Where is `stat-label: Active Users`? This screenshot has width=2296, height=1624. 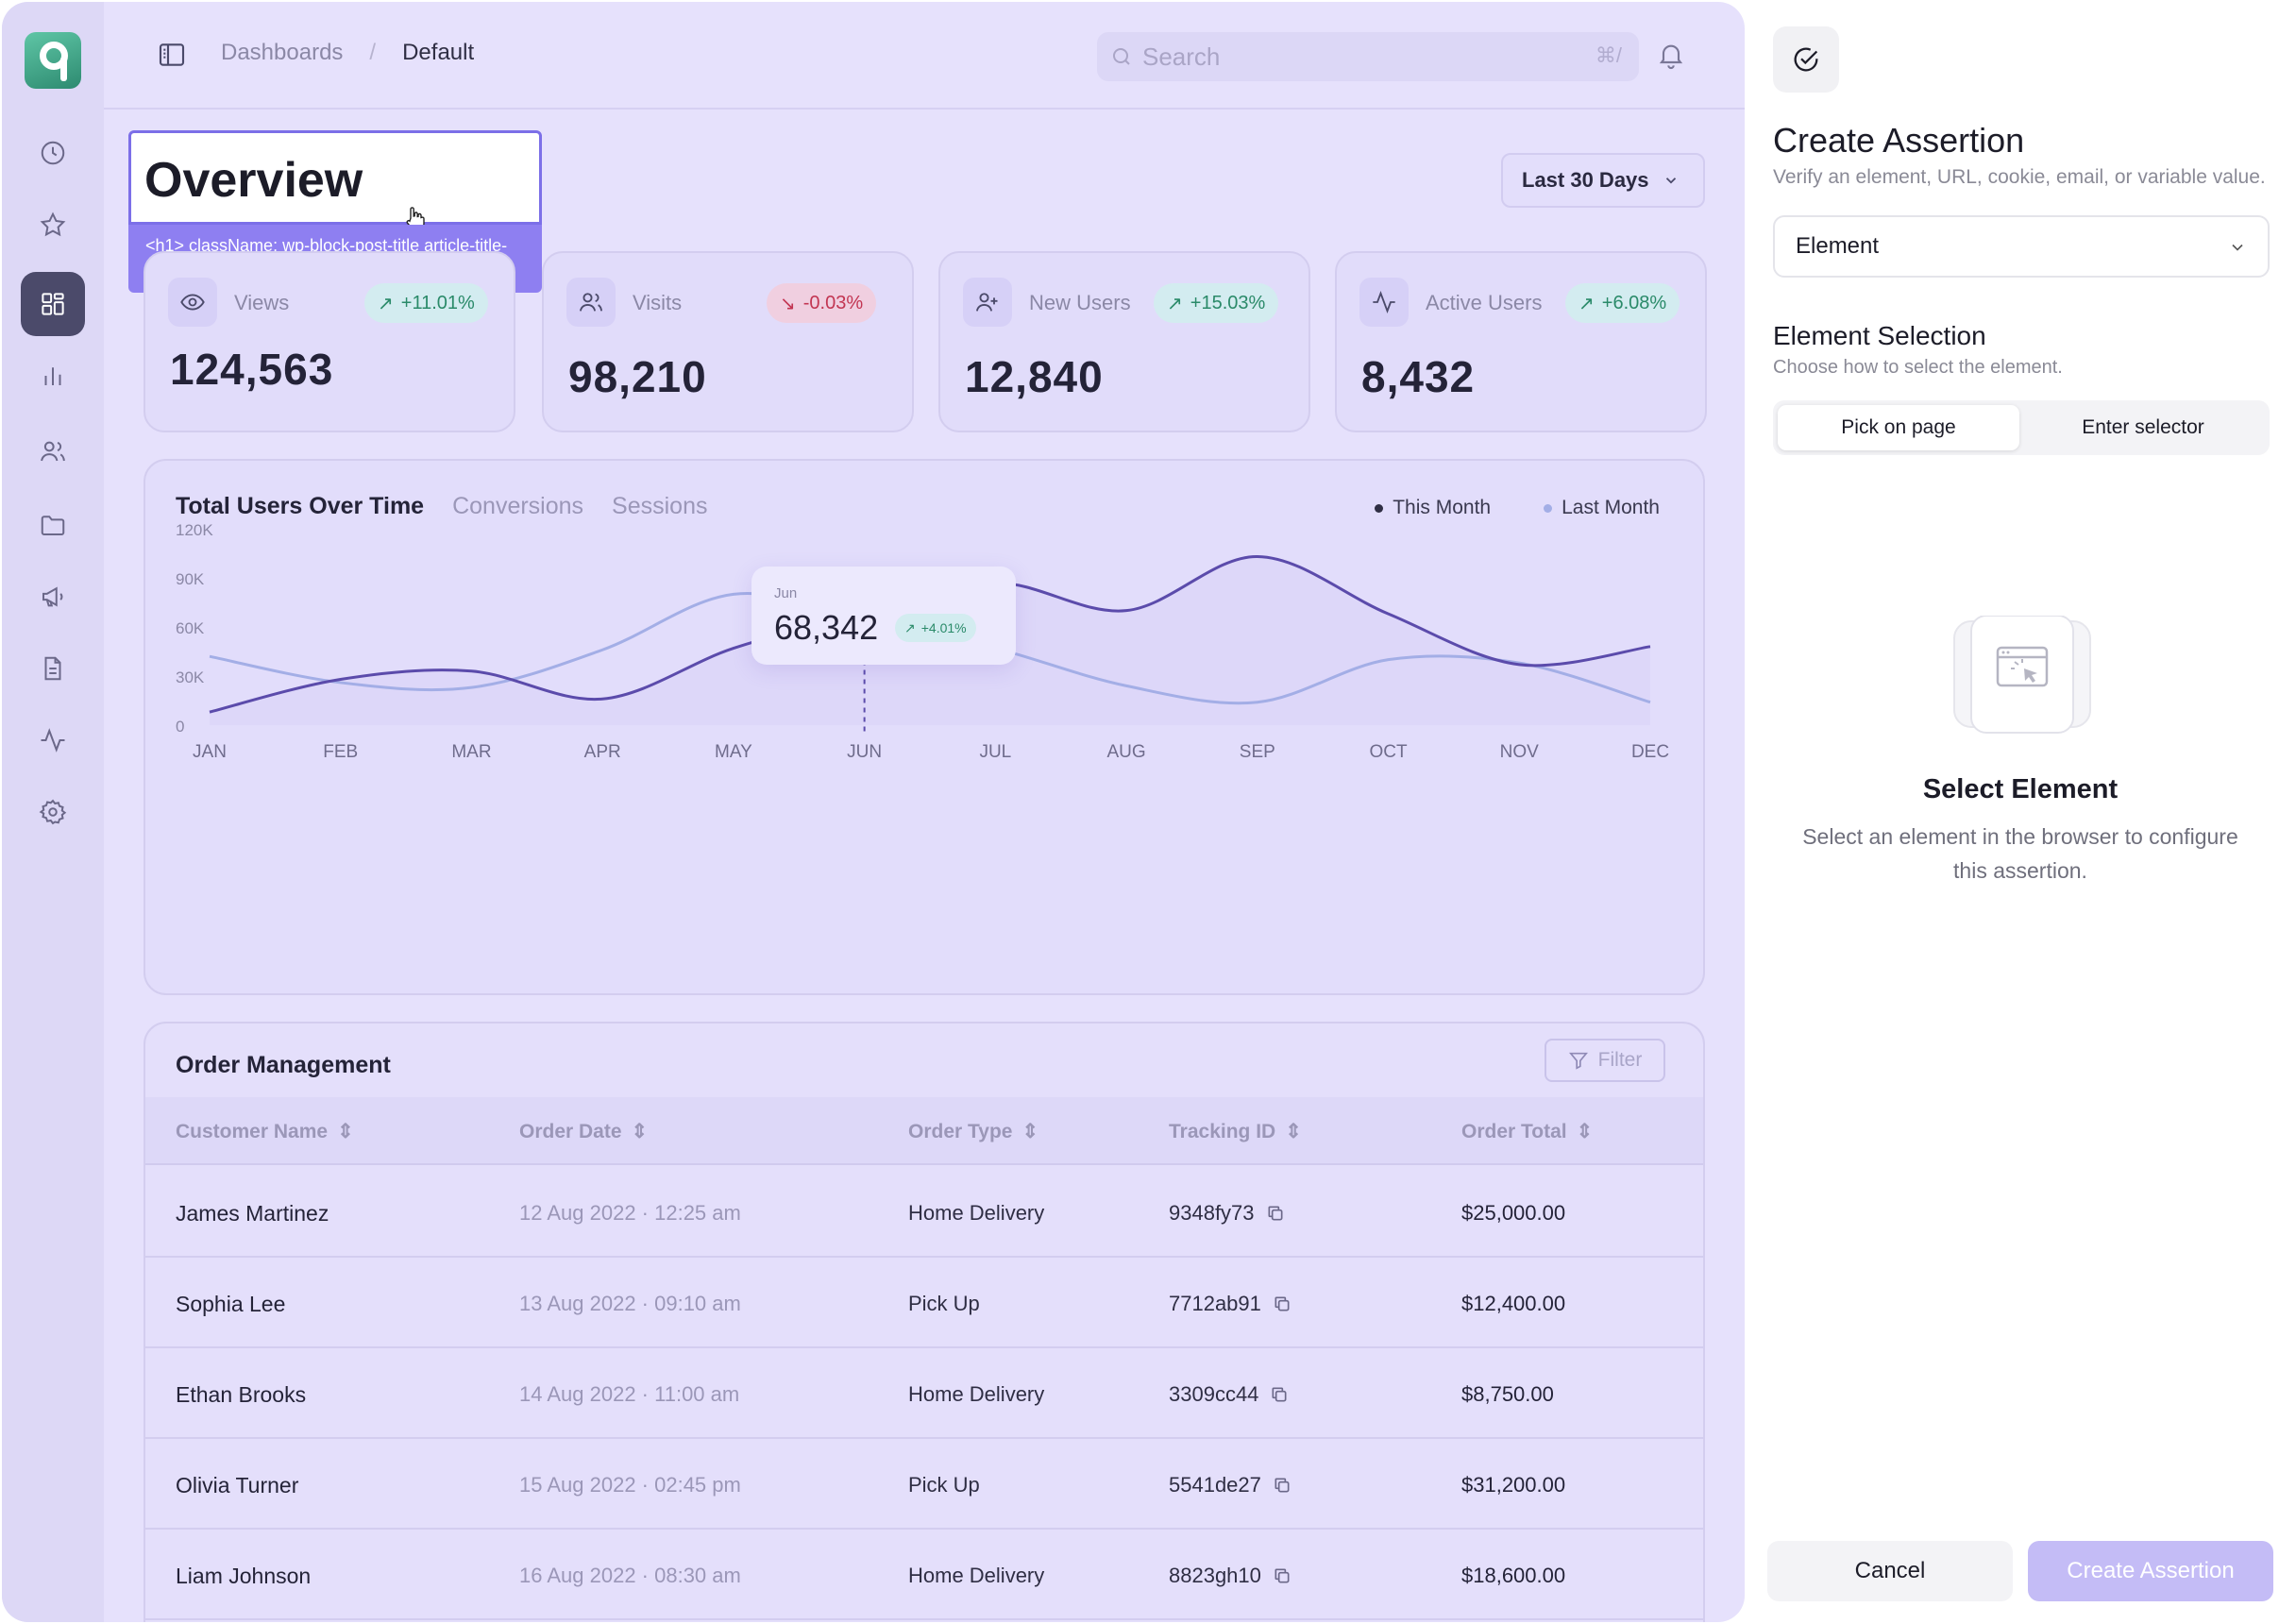
stat-label: Active Users is located at coordinates (1484, 302).